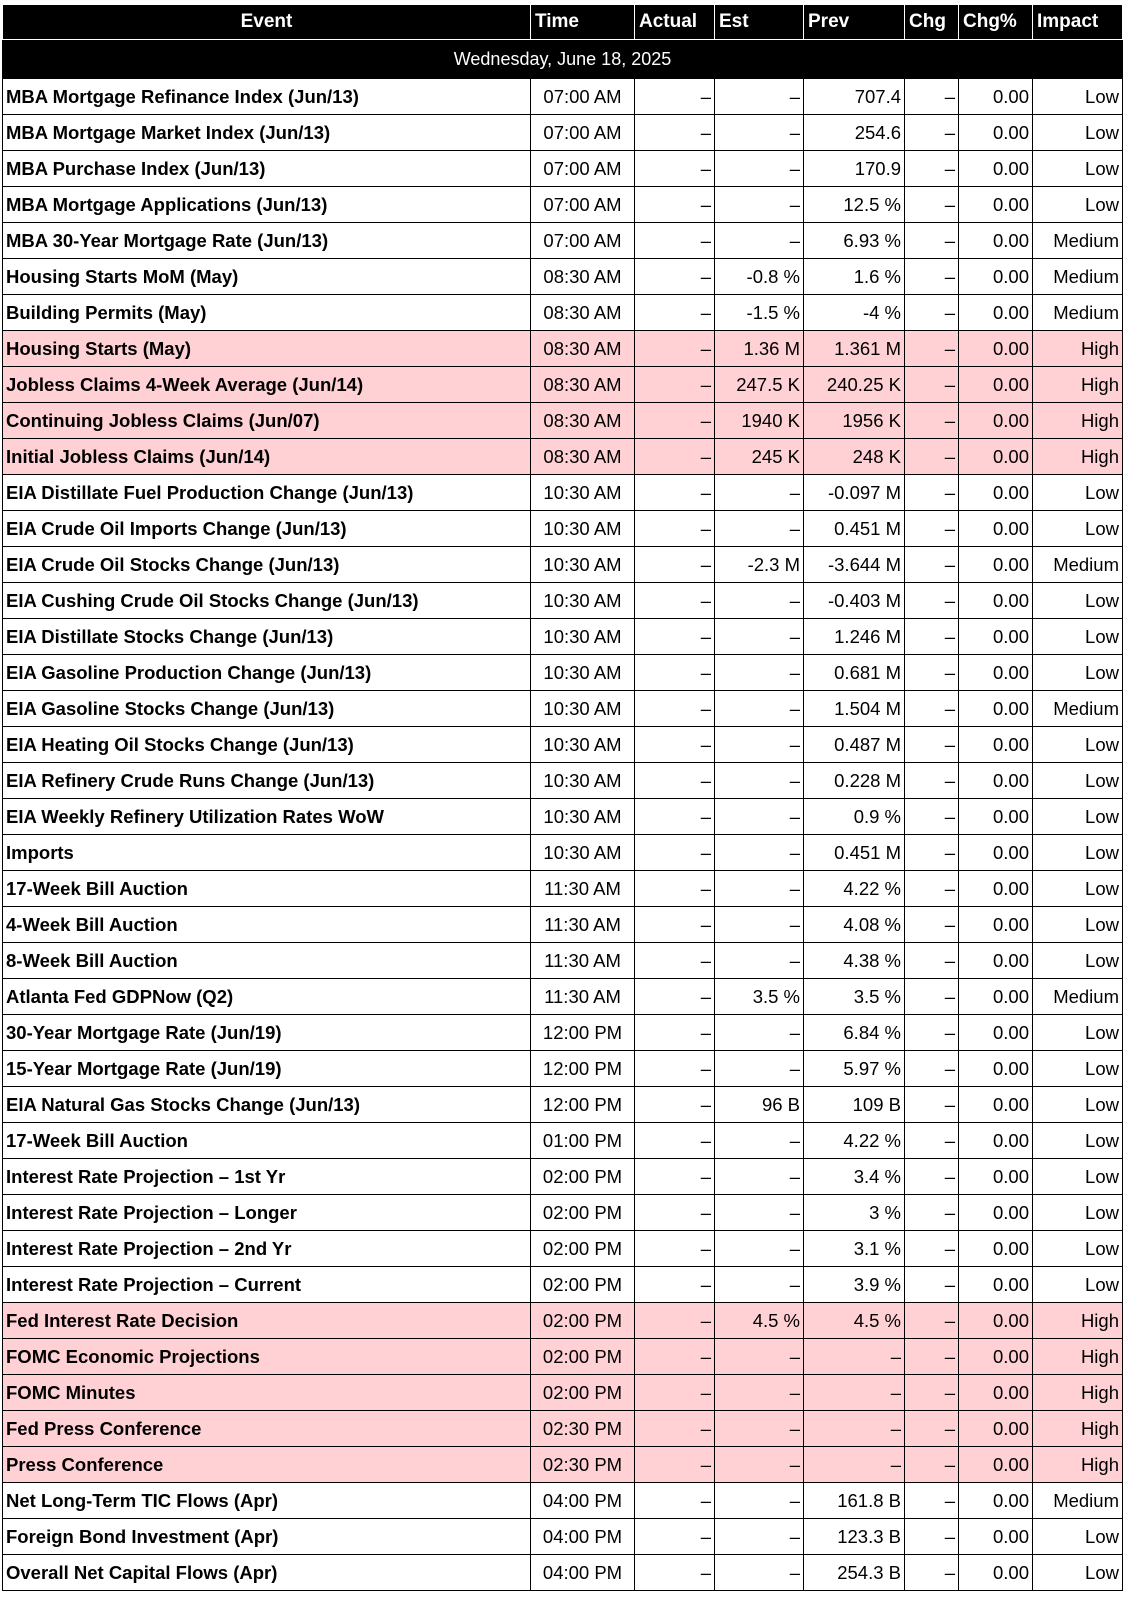  Describe the element at coordinates (582, 22) in the screenshot. I see `column-header-time: Time` at that location.